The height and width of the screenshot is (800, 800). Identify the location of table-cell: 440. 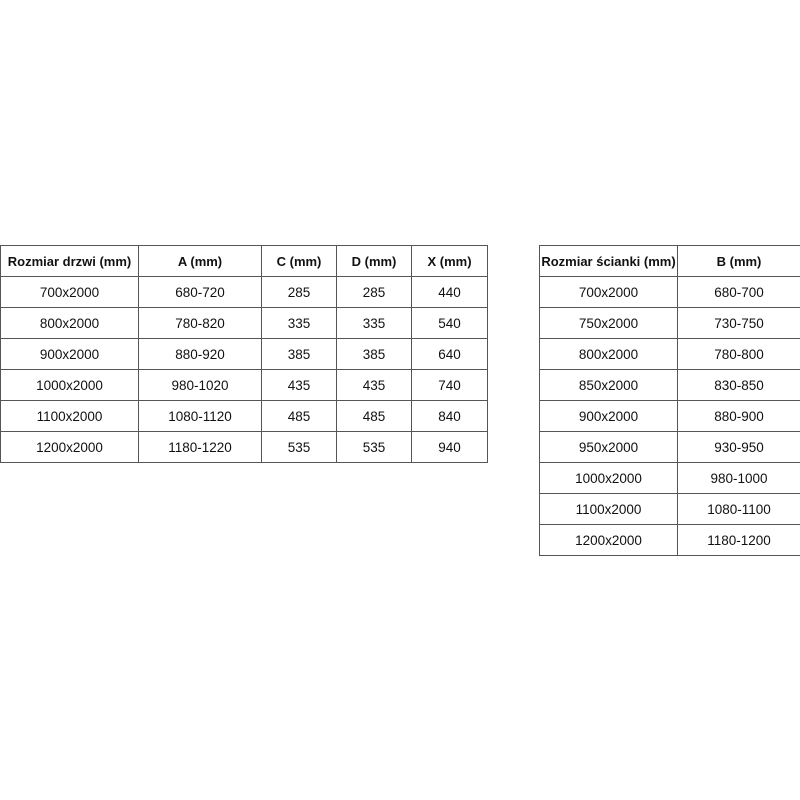
(449, 292).